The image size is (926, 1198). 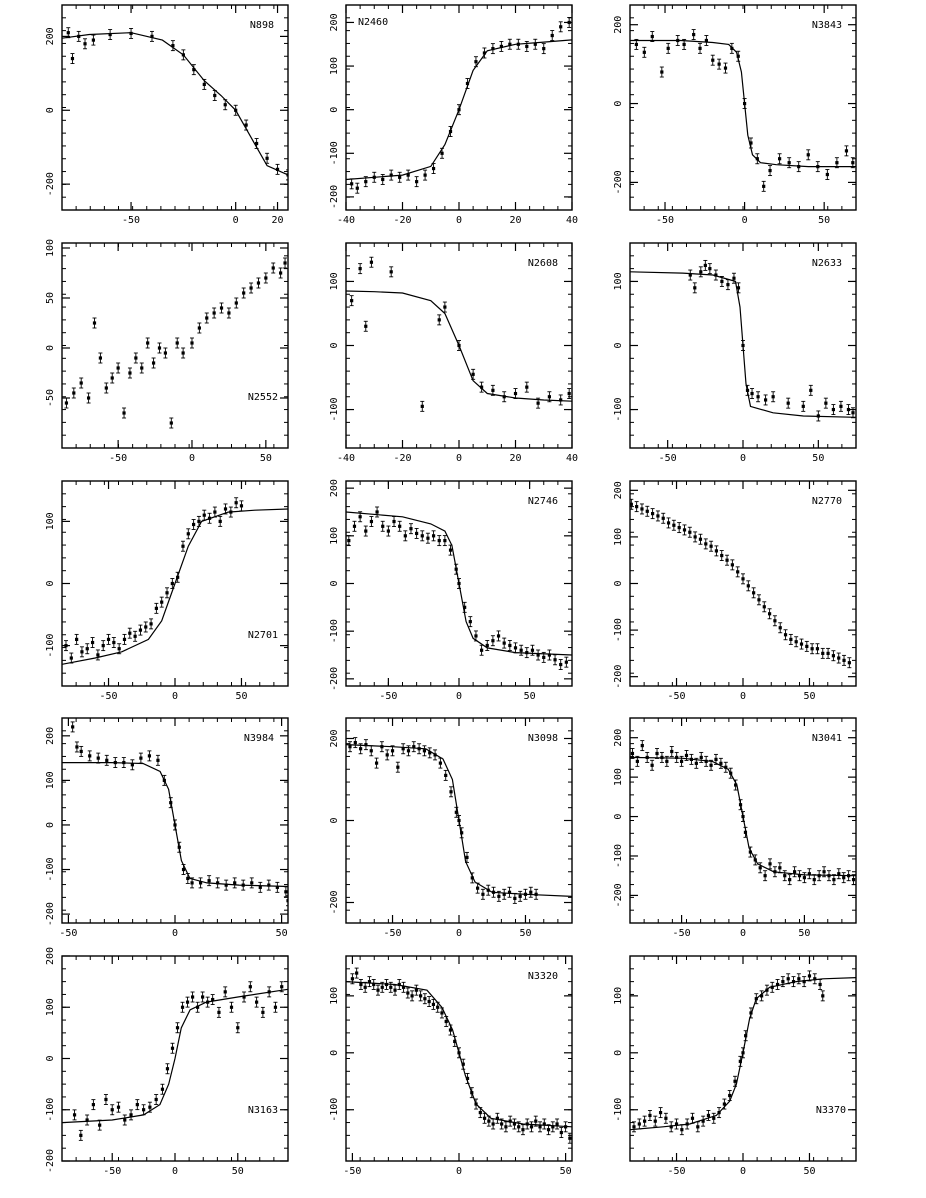 I want to click on panel-n3163: -50 0 50 -200 -100 0 100 200 N3163, so click(x=167, y=1062).